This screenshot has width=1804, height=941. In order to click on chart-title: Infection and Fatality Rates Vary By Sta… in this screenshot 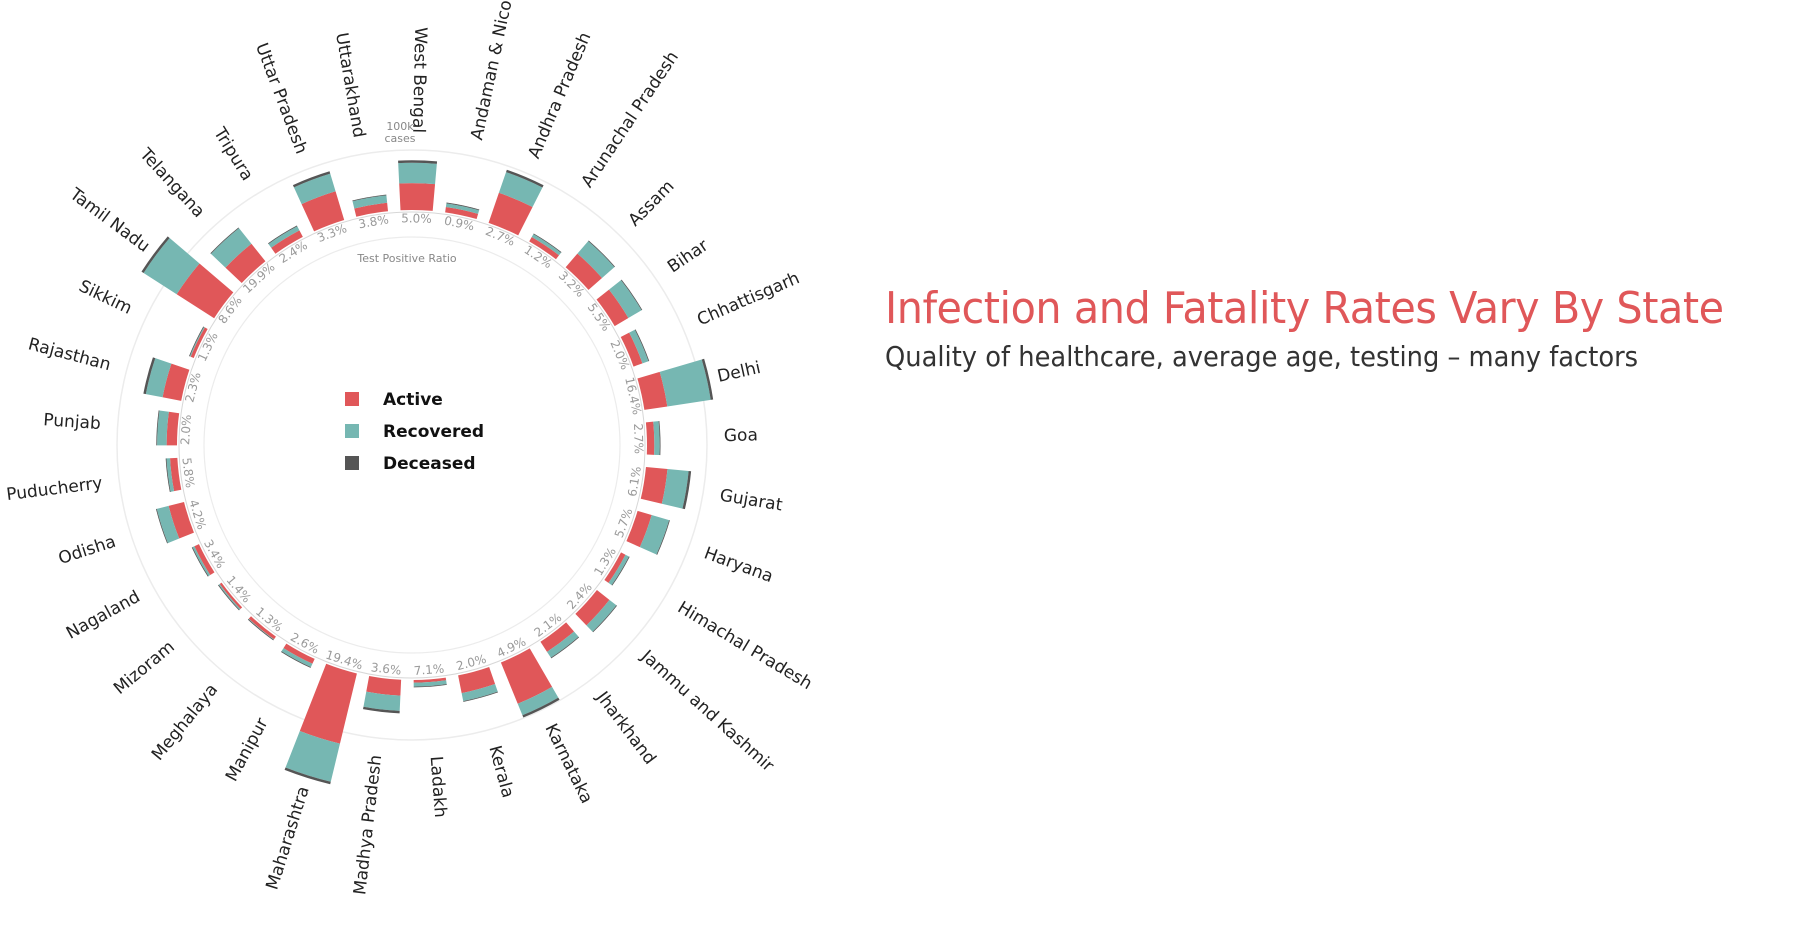, I will do `click(1304, 308)`.